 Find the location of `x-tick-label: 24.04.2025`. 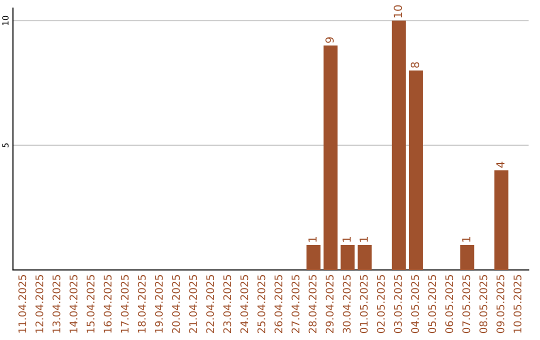

x-tick-label: 24.04.2025 is located at coordinates (244, 304).